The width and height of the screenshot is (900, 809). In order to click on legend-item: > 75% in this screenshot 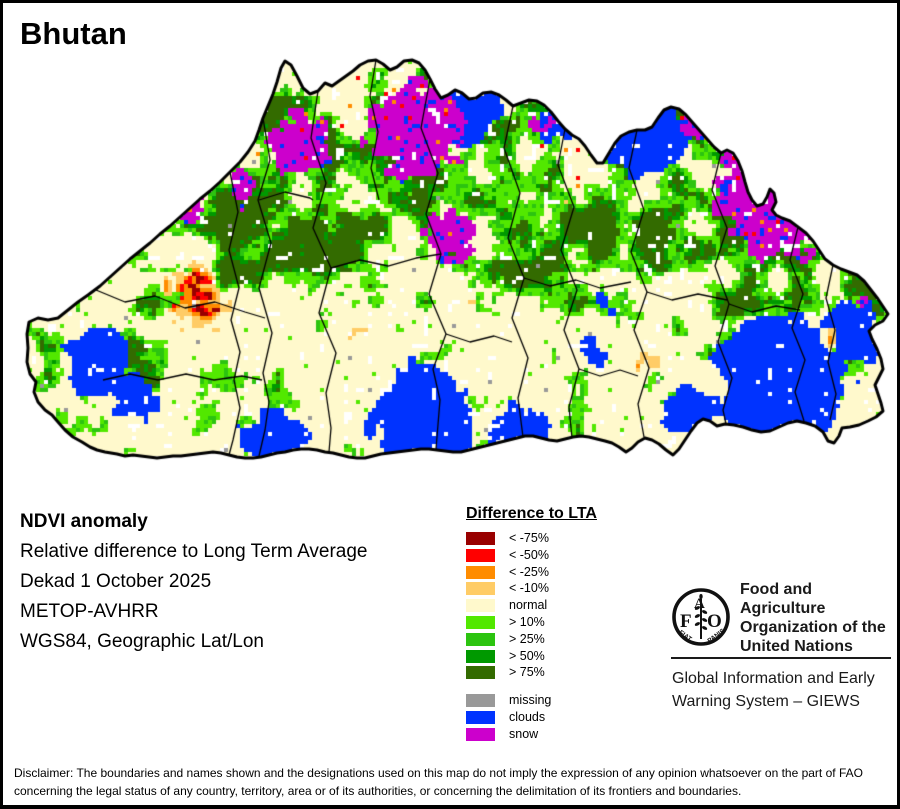, I will do `click(531, 673)`.